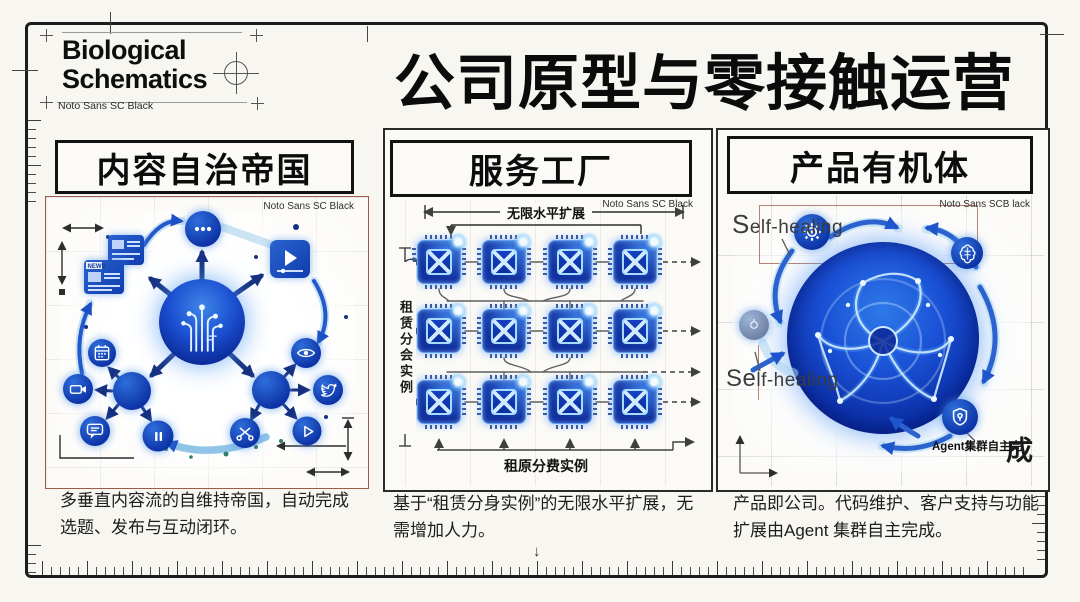 This screenshot has width=1080, height=602. What do you see at coordinates (536, 568) in the screenshot?
I see `ruler-ticks-bottom` at bounding box center [536, 568].